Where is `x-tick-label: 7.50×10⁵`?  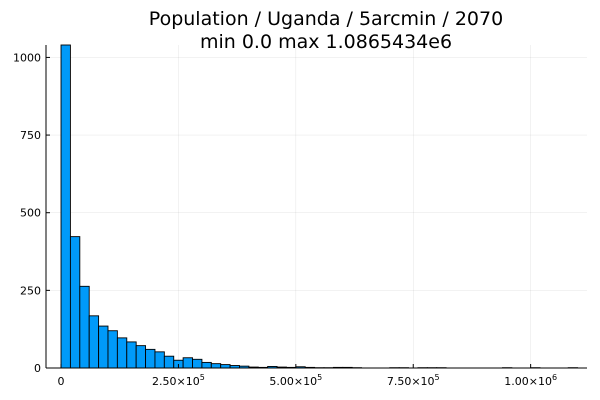
x-tick-label: 7.50×10⁵ is located at coordinates (413, 380).